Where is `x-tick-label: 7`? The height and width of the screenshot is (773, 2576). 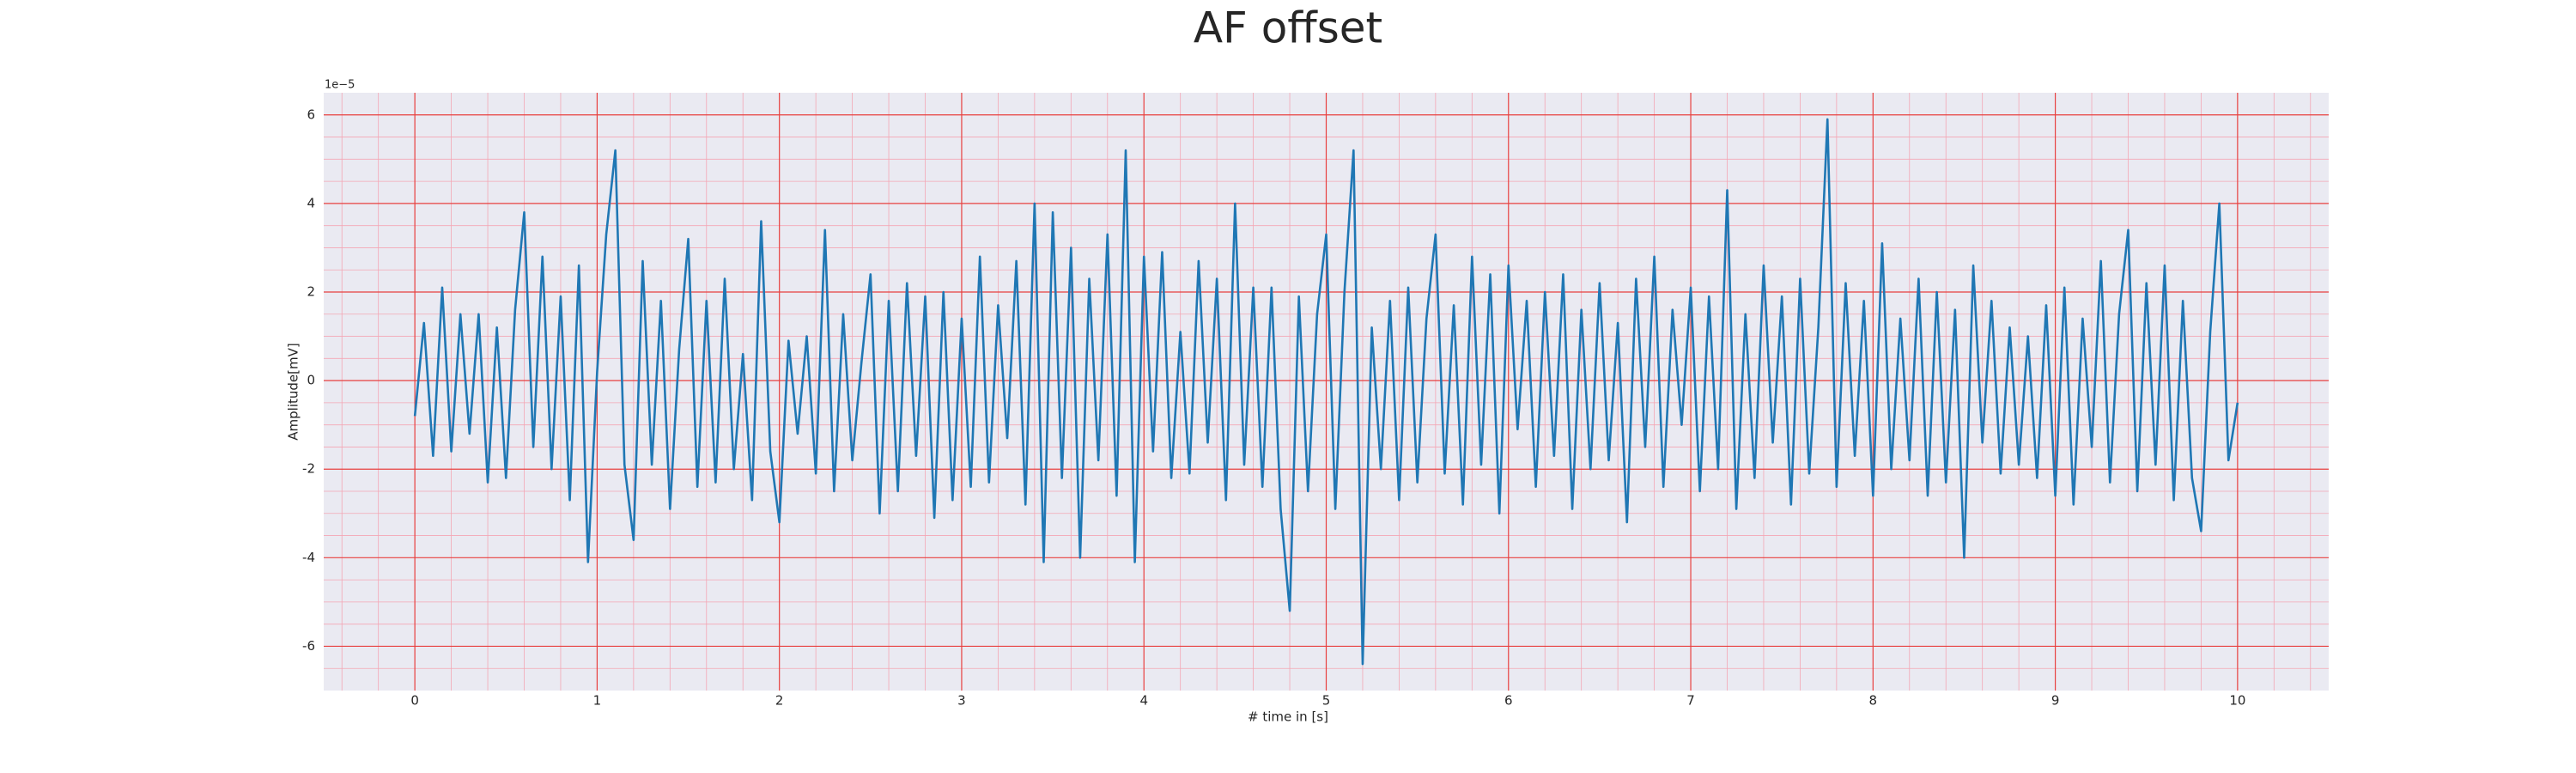 x-tick-label: 7 is located at coordinates (1690, 701).